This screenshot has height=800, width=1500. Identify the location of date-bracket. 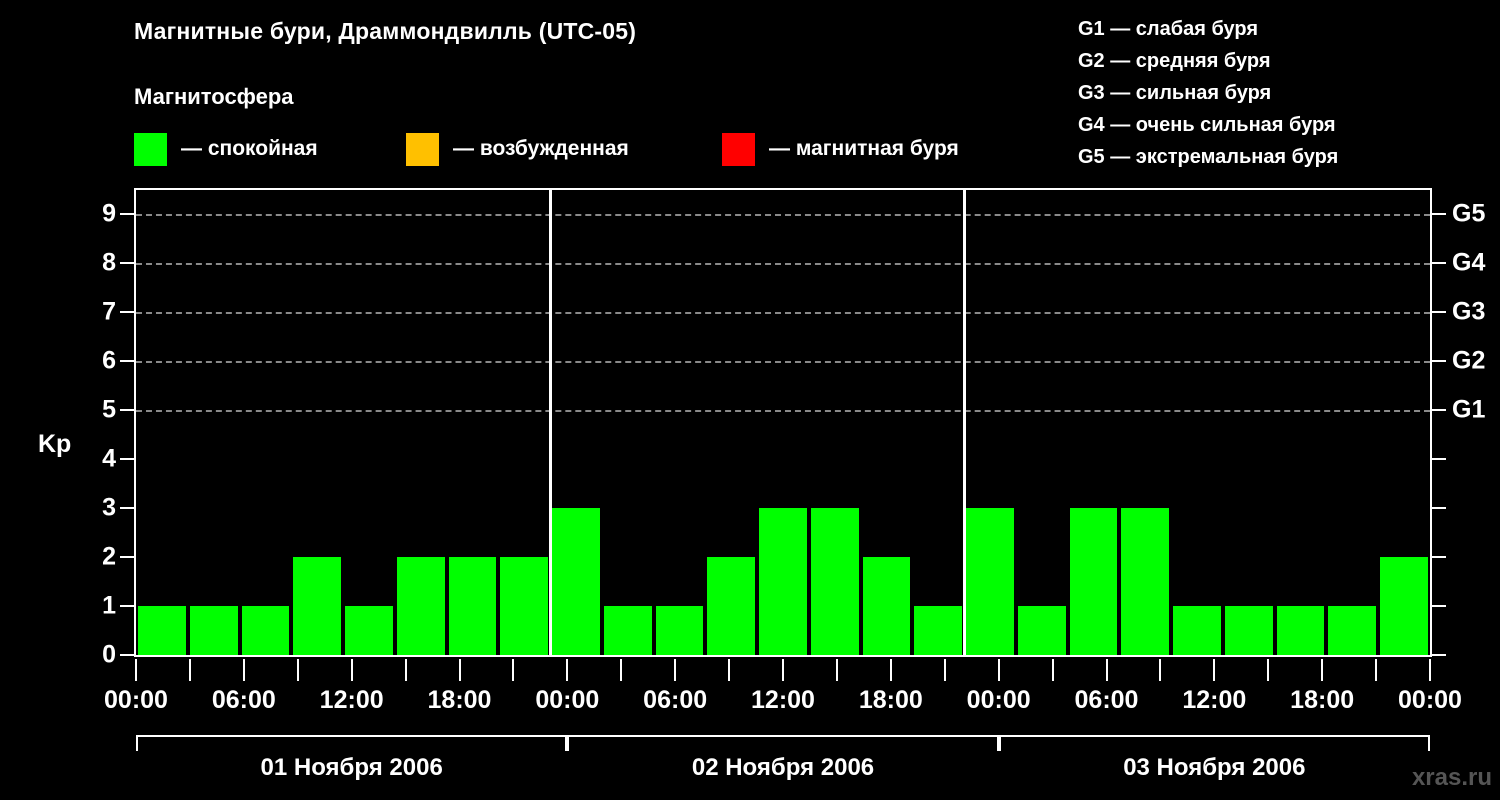
(352, 743).